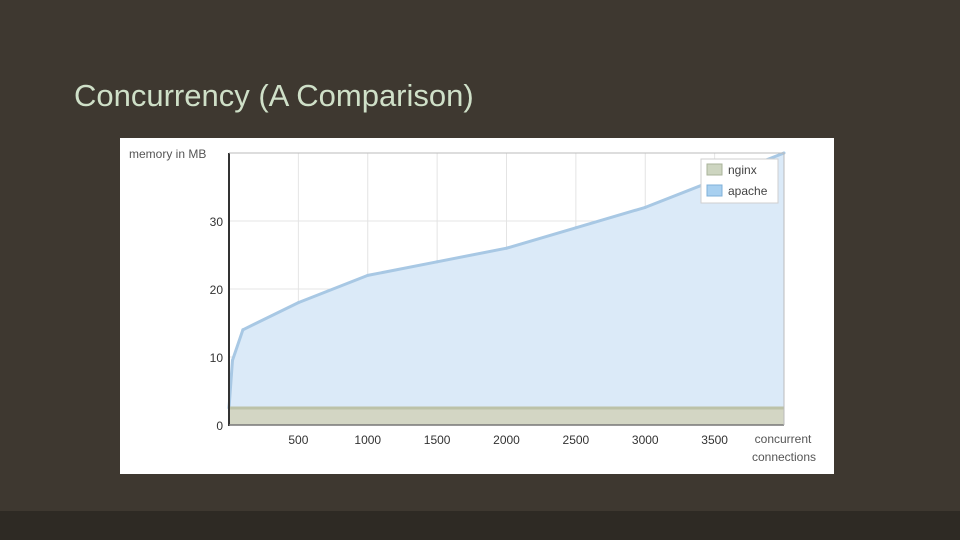 The height and width of the screenshot is (540, 960). What do you see at coordinates (783, 439) in the screenshot?
I see `x-axis-title-line-1: concurrent` at bounding box center [783, 439].